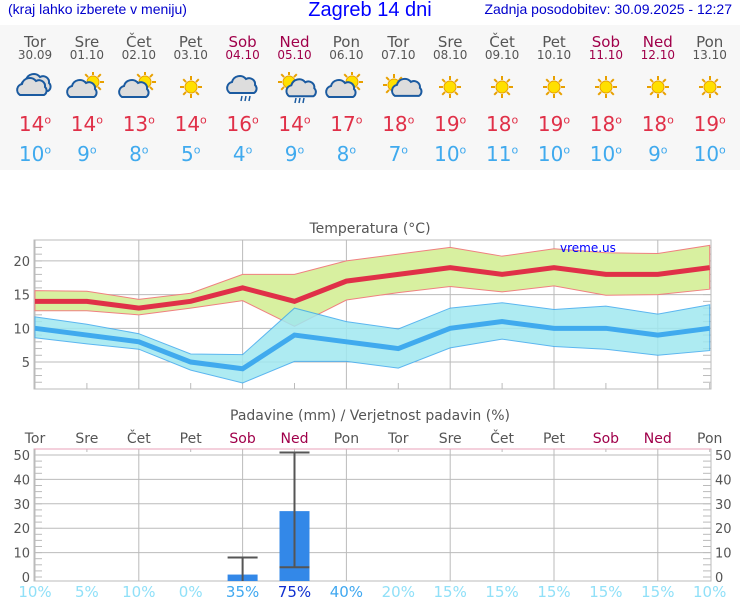 This screenshot has height=600, width=740. What do you see at coordinates (372, 345) in the screenshot?
I see `min-temp-line` at bounding box center [372, 345].